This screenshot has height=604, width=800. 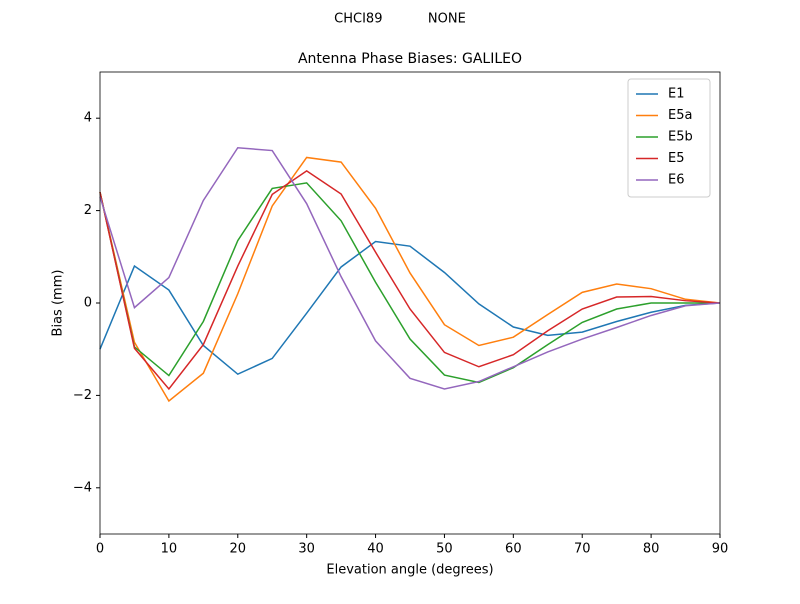 I want to click on x-tick-label: 60, so click(x=513, y=549).